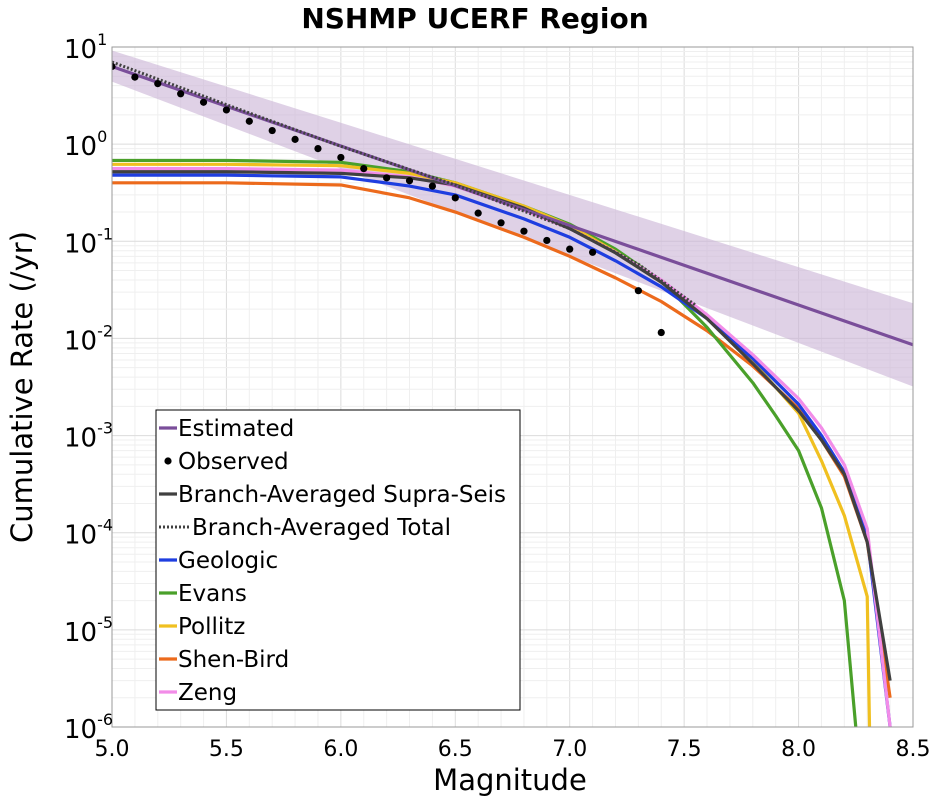 The width and height of the screenshot is (950, 800). Describe the element at coordinates (22, 387) in the screenshot. I see `y-axis-label: Cumulative Rate (/yr)` at that location.